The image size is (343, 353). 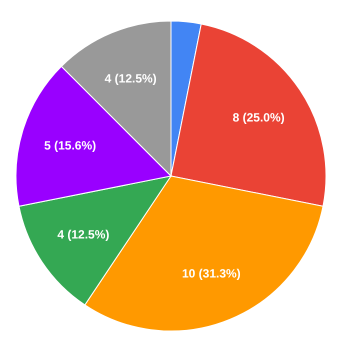 What do you see at coordinates (258, 117) in the screenshot?
I see `data-label: 8 (25.0%)` at bounding box center [258, 117].